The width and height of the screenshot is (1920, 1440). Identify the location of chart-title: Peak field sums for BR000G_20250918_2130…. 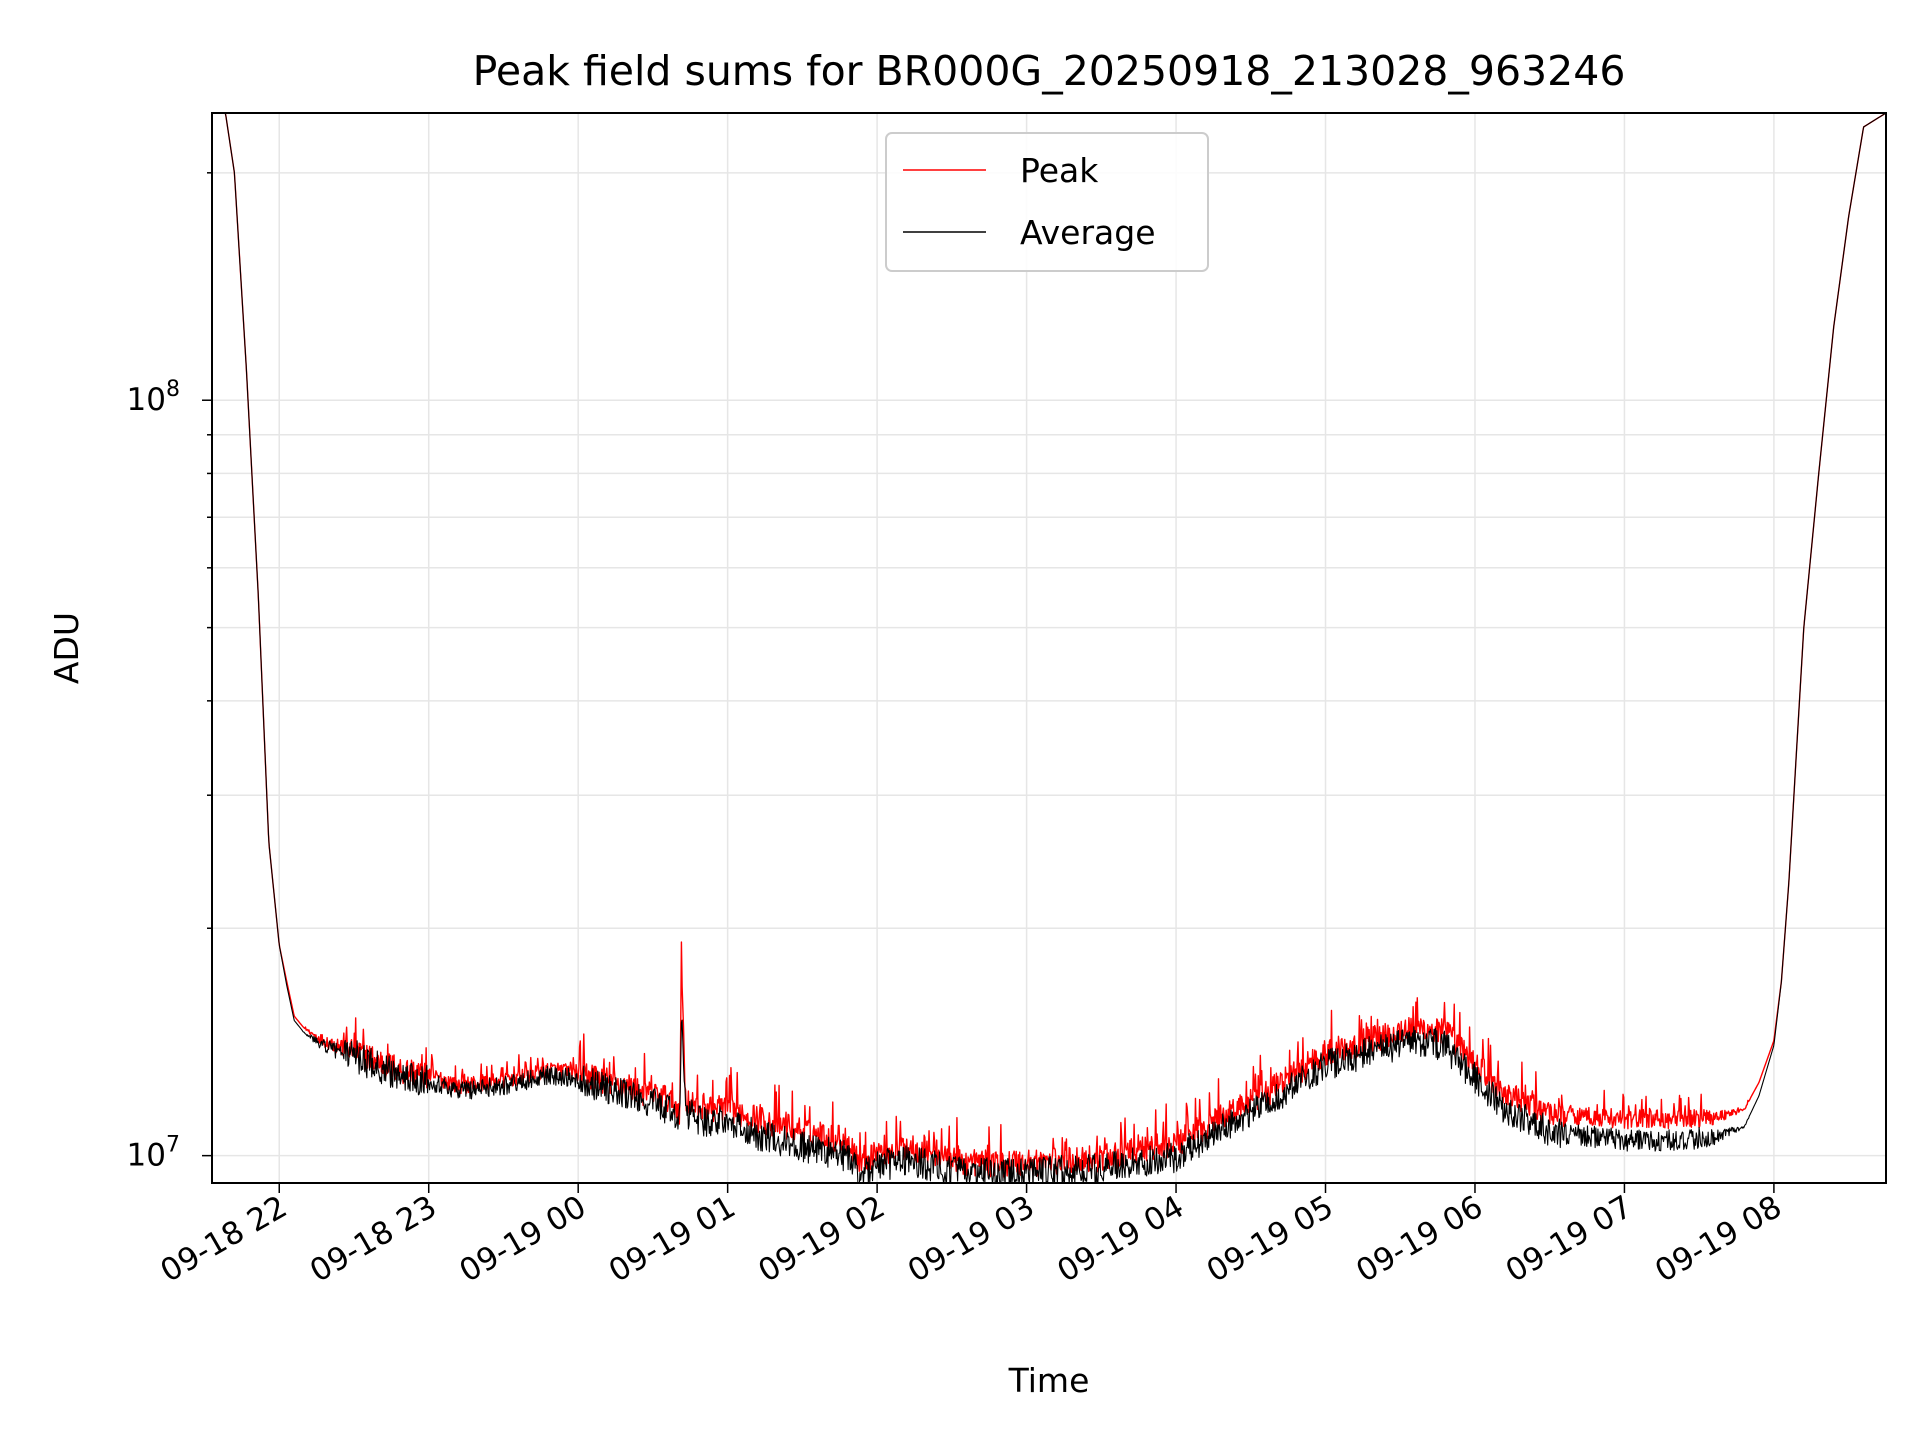
(1049, 71).